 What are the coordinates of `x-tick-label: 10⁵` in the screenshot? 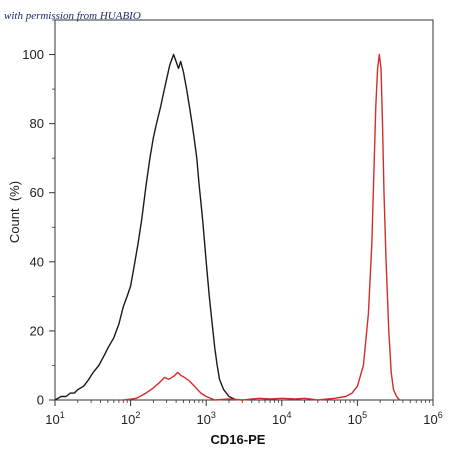 It's located at (357, 418).